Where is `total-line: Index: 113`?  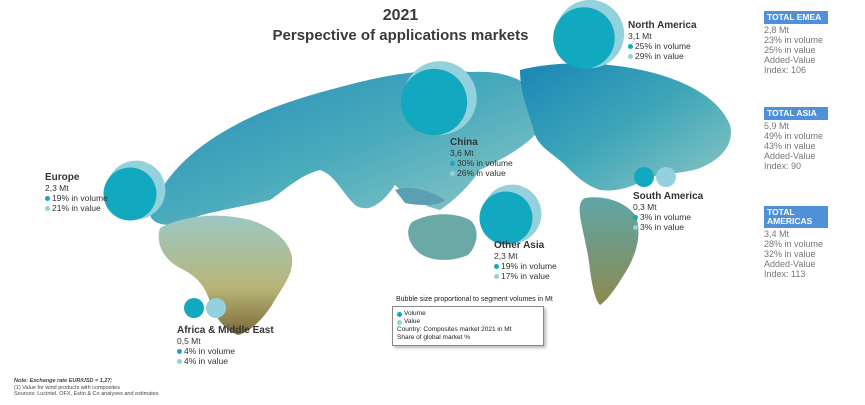 total-line: Index: 113 is located at coordinates (785, 274).